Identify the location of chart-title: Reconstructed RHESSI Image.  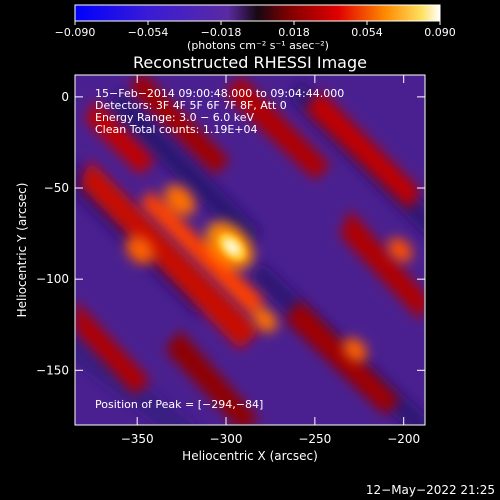
(250, 62).